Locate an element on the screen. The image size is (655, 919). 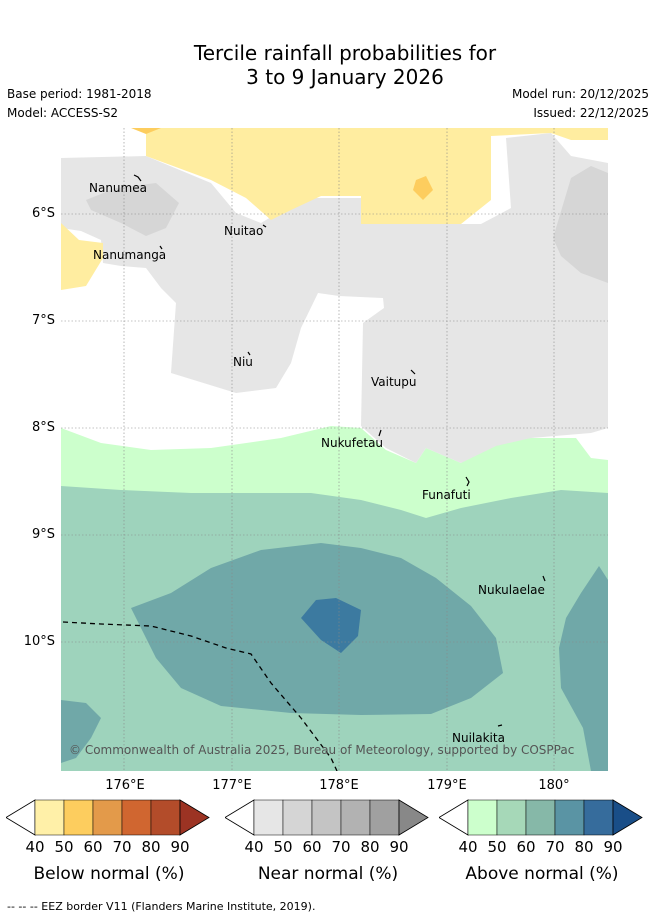
below-normal-40-zone-west is located at coordinates (82, 256).